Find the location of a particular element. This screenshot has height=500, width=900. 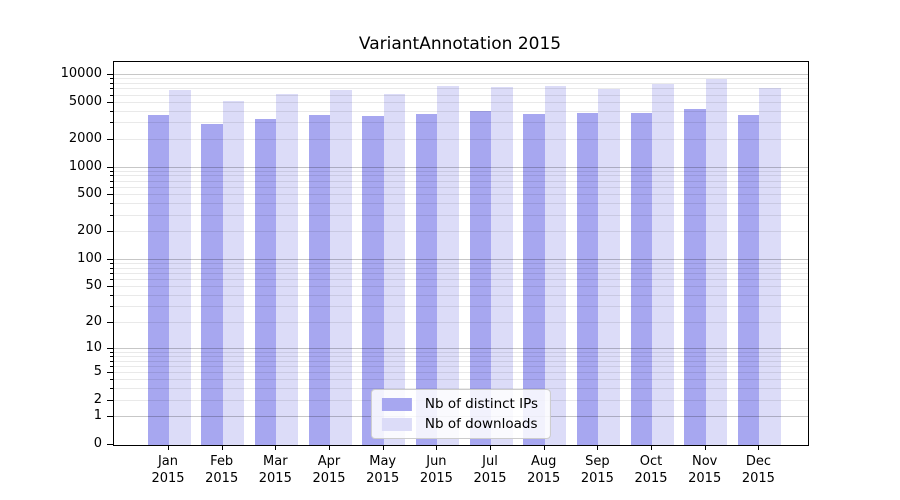

x-tick-month: May is located at coordinates (383, 461).